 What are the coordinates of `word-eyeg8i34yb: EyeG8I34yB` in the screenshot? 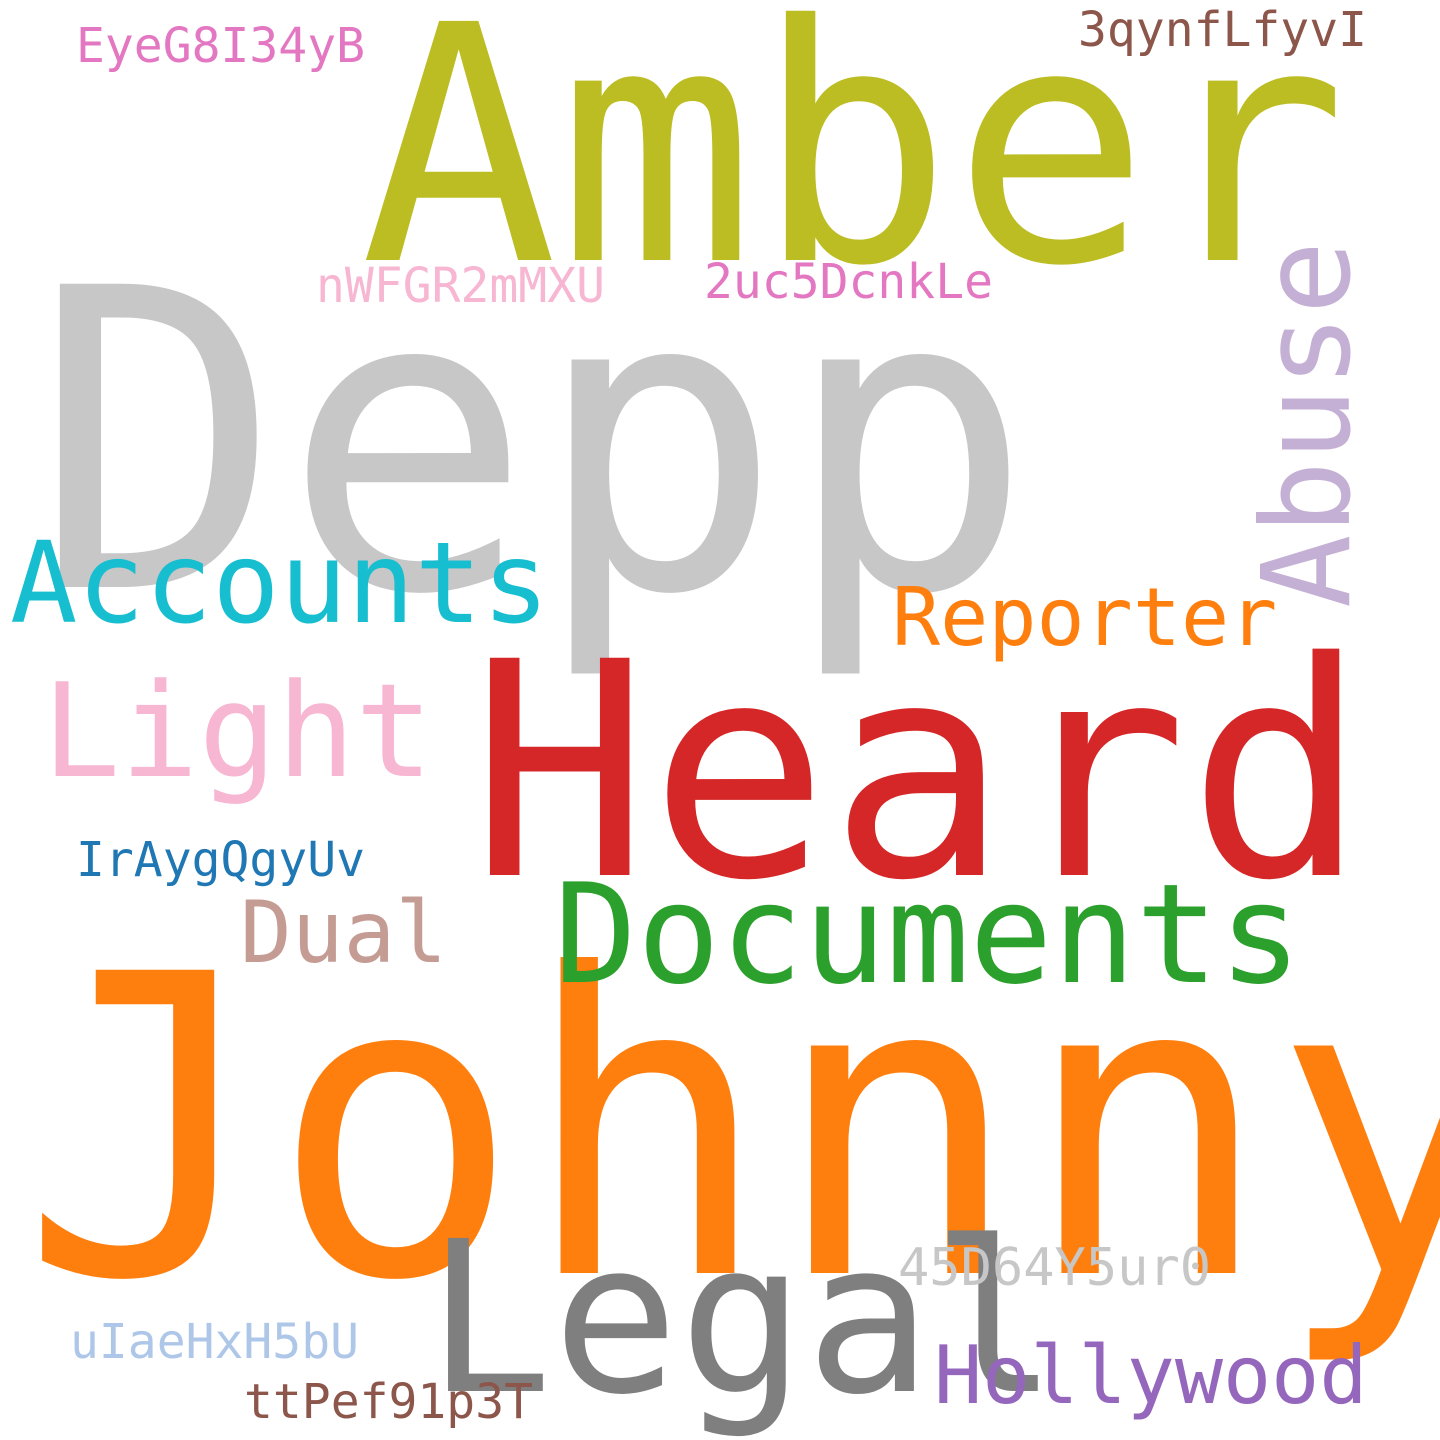 It's located at (220, 46).